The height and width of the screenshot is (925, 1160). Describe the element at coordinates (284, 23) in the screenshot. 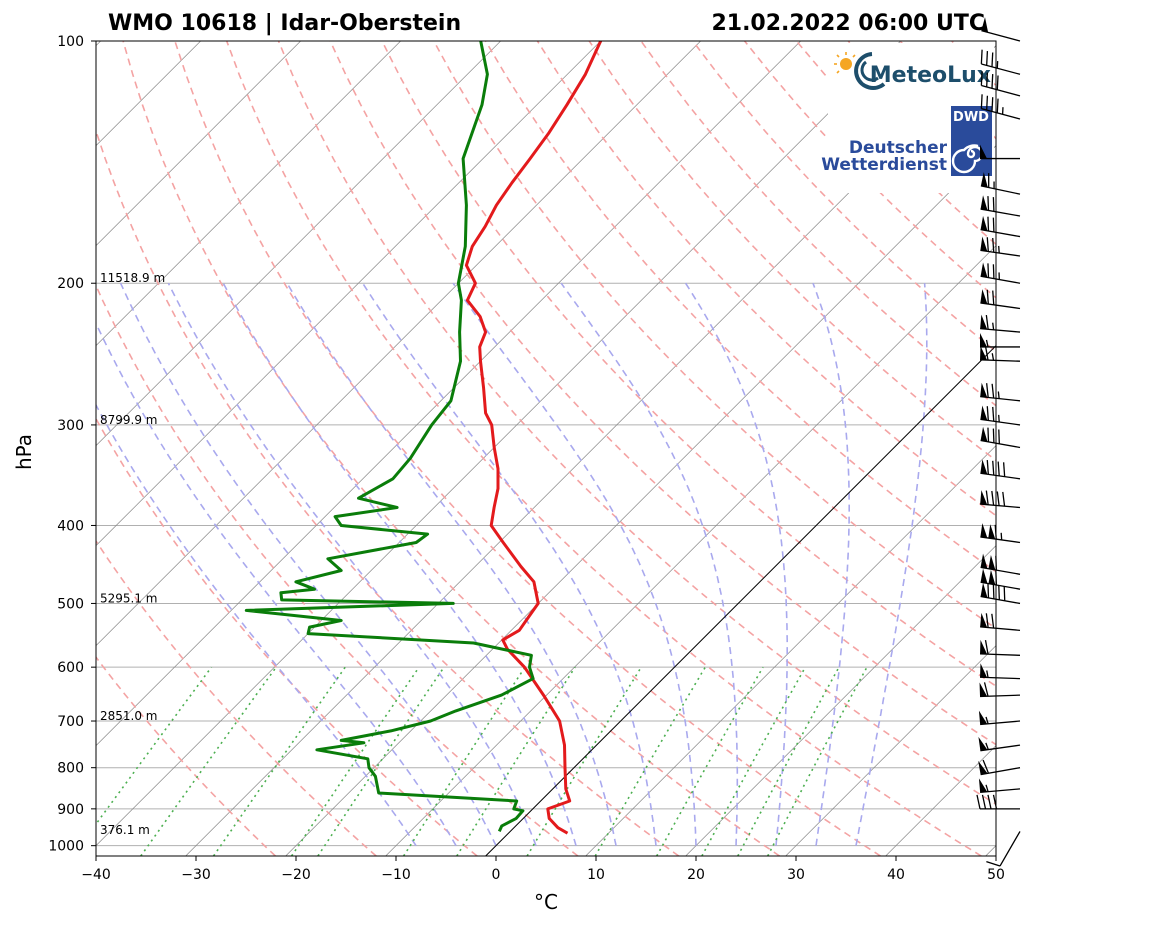

I see `chart-title-station: WMO 10618 | Idar-Oberstein` at that location.